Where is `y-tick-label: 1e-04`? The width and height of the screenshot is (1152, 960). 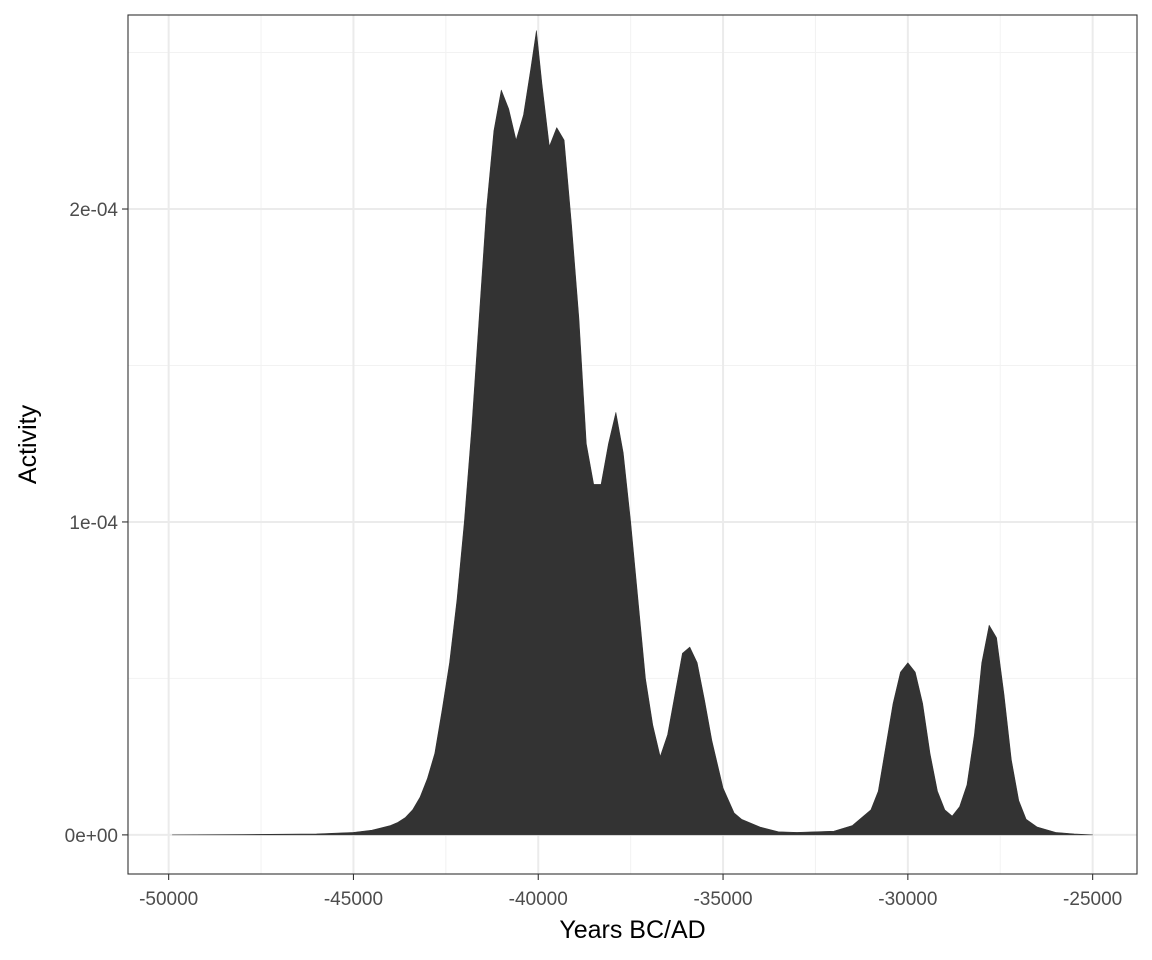 y-tick-label: 1e-04 is located at coordinates (93, 523).